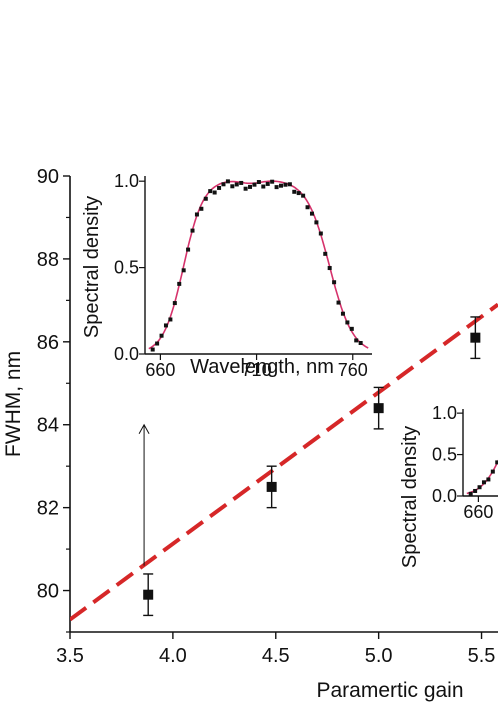 This screenshot has height=704, width=498. I want to click on inset1-x-label: Wavelength, nm, so click(262, 367).